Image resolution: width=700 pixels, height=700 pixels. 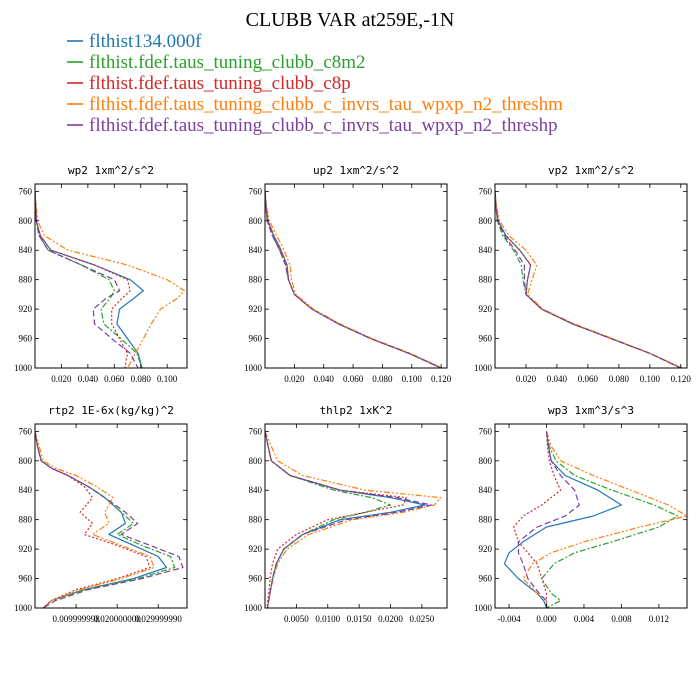 What do you see at coordinates (390, 619) in the screenshot?
I see `x-tick-label: 0.0200` at bounding box center [390, 619].